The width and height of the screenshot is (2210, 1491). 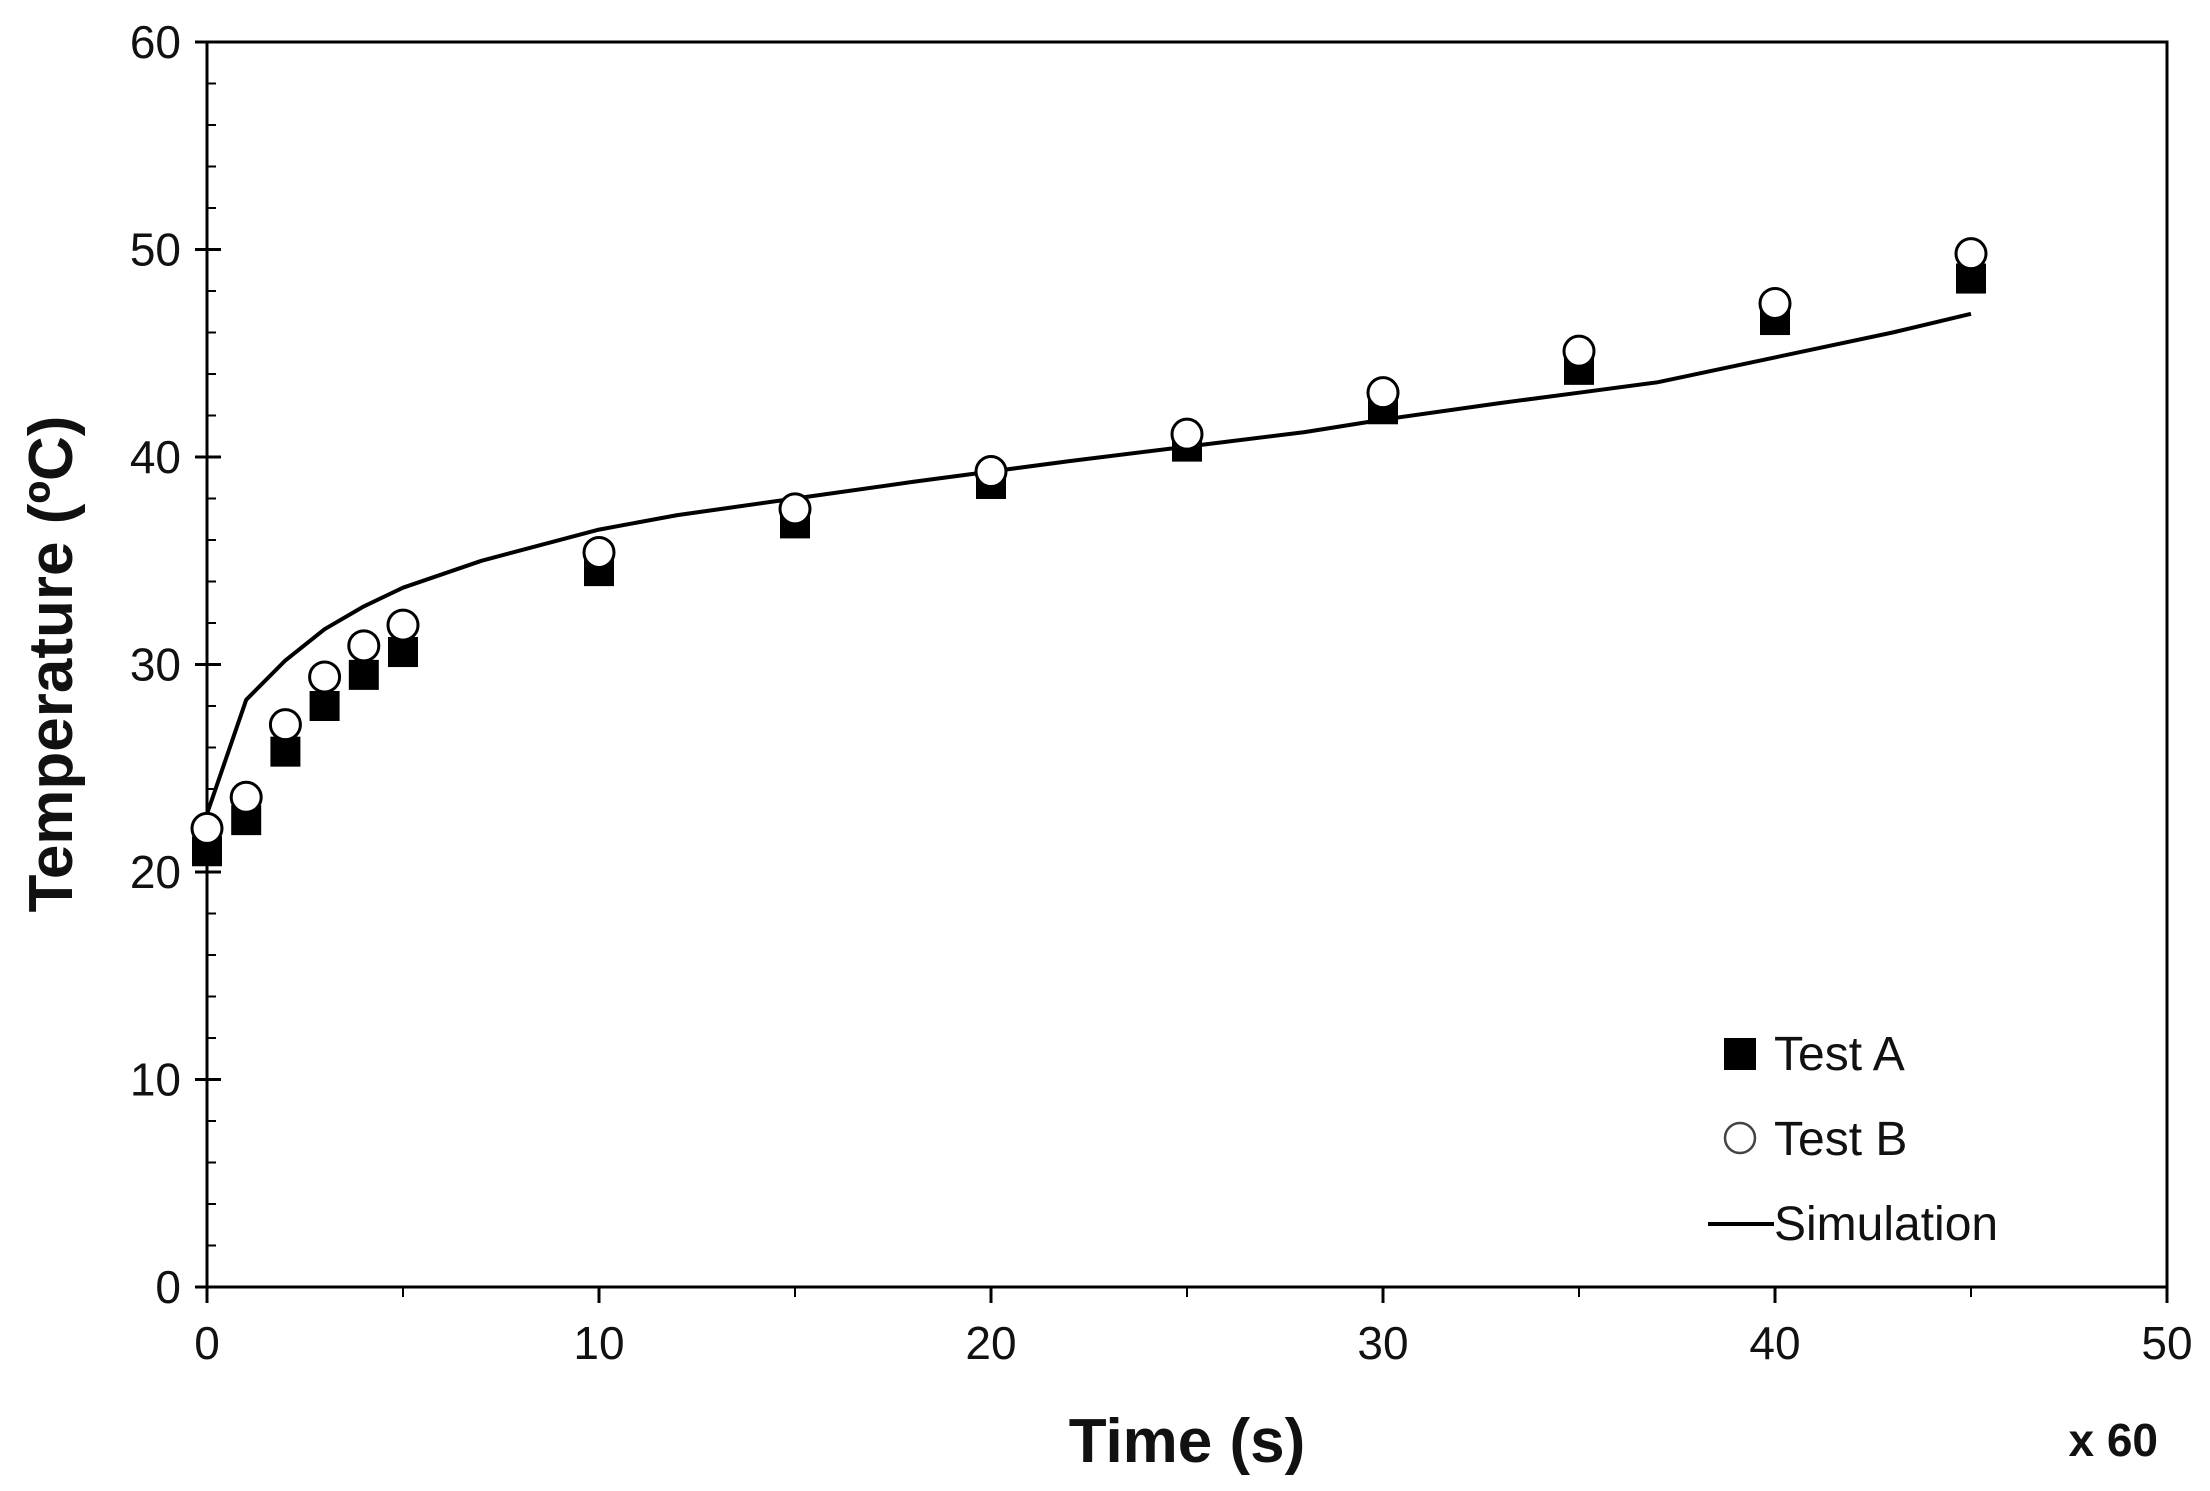 I want to click on legend-swatch-test-b, so click(x=1740, y=1138).